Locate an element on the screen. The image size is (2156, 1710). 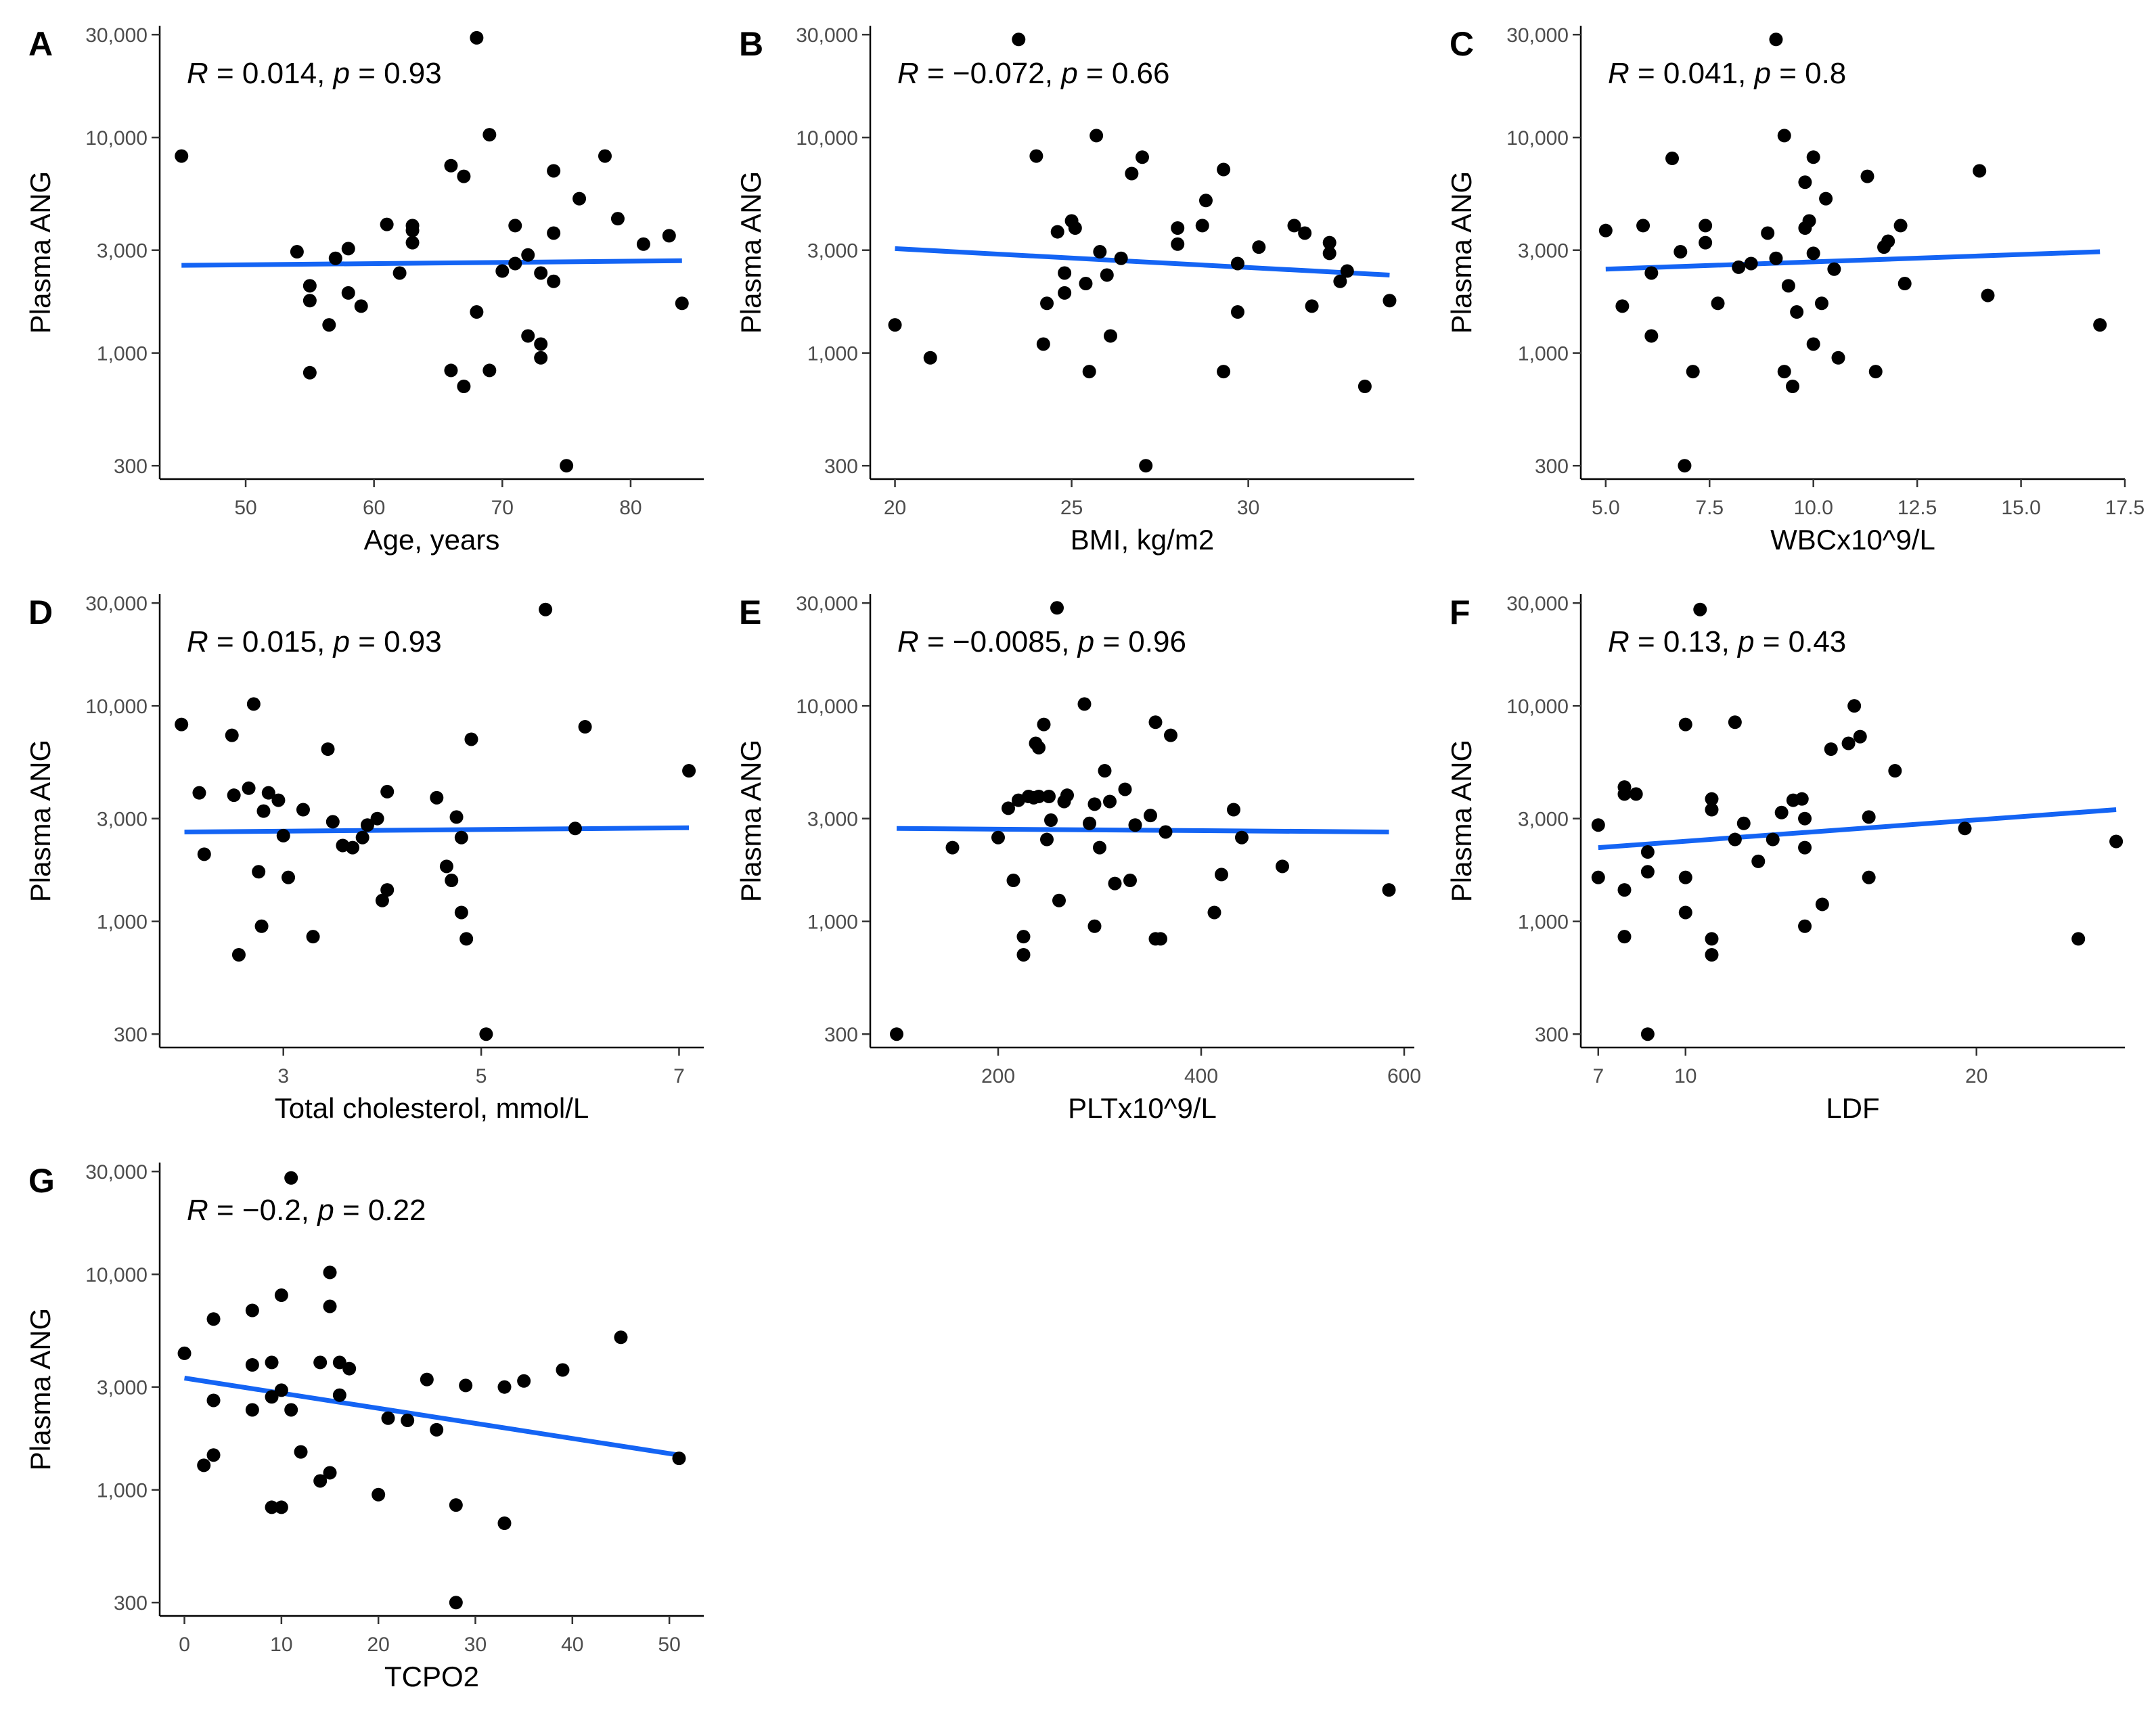
x-axis-title-d: Total cholesterol, mmol/L is located at coordinates (432, 1108).